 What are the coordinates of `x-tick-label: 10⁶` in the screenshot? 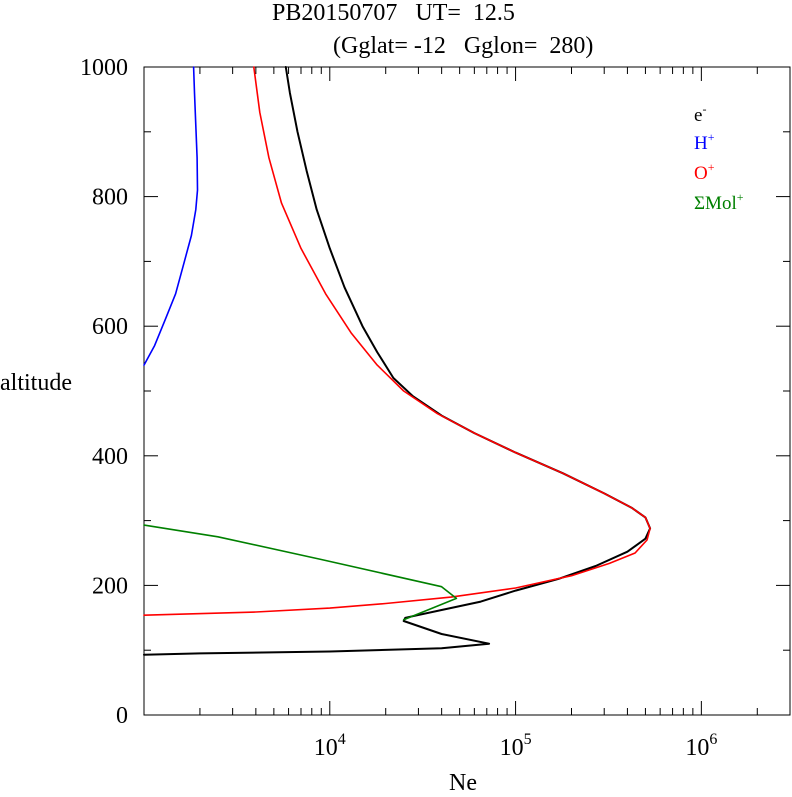 It's located at (701, 746).